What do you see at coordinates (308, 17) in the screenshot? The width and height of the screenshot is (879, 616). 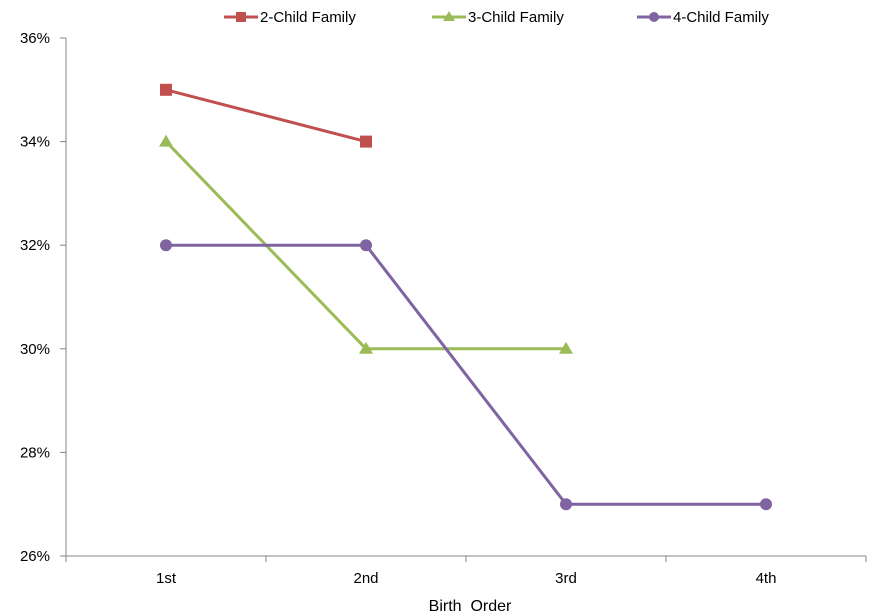 I see `legend-label: 2-Child Family` at bounding box center [308, 17].